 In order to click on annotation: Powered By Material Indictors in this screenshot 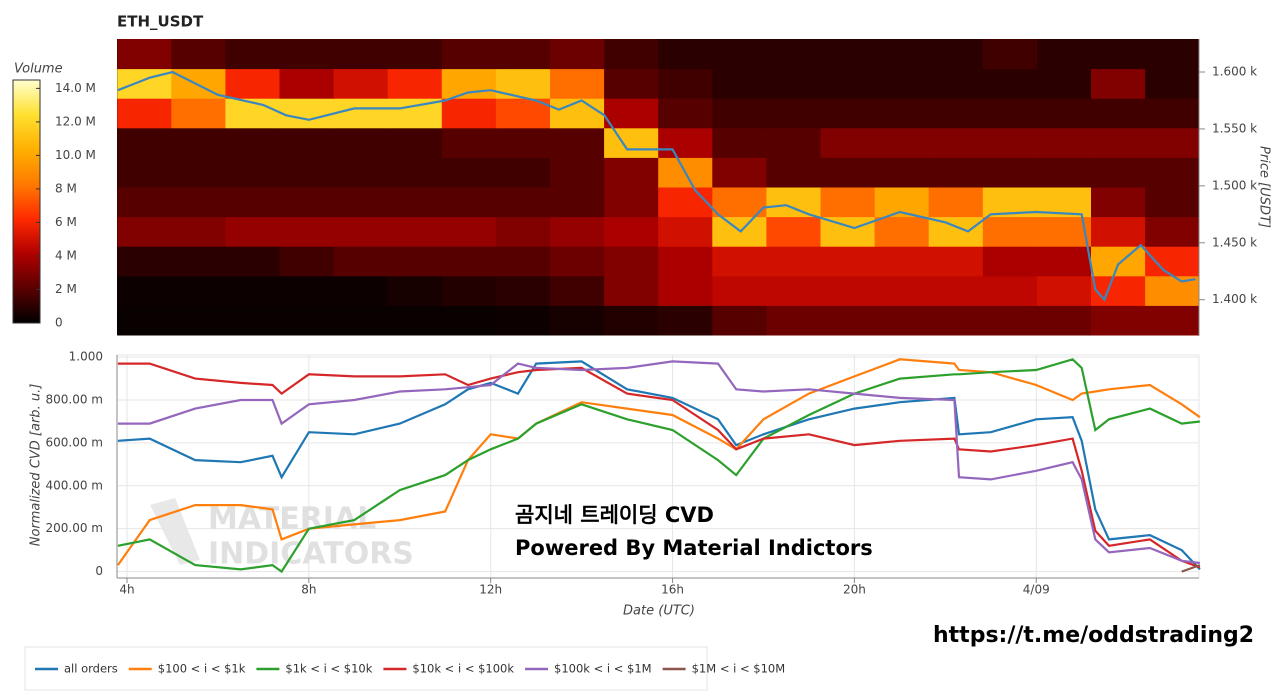, I will do `click(694, 548)`.